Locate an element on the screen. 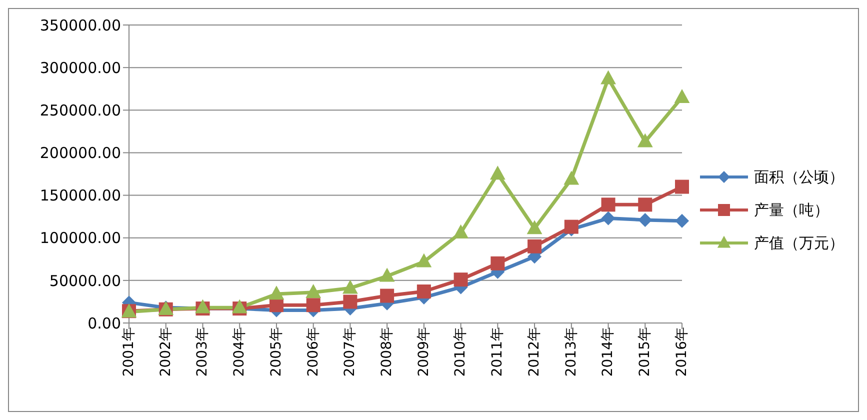 The width and height of the screenshot is (867, 420). x-tick-label: 2002年 is located at coordinates (166, 352).